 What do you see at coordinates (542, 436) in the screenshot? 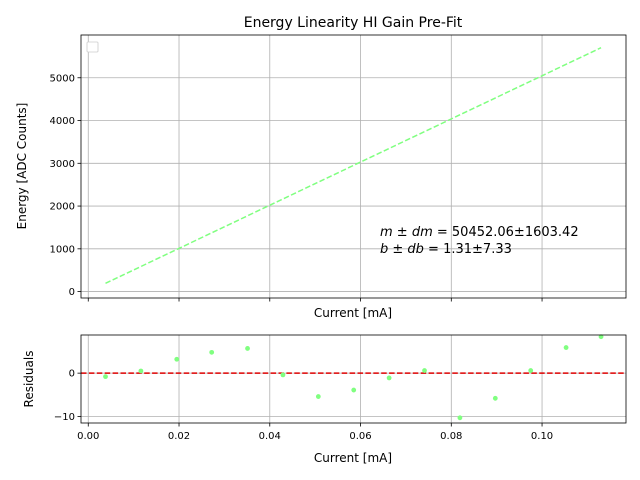
I see `x-tick-label: 0.10` at bounding box center [542, 436].